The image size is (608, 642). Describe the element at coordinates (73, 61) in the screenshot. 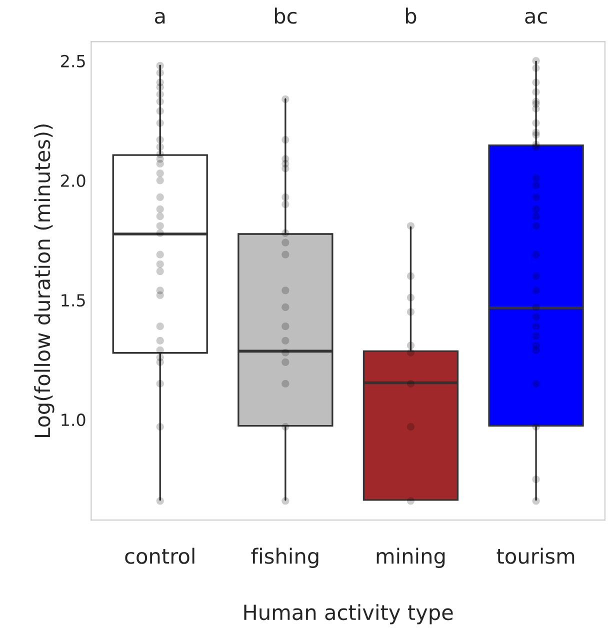

I see `y-tick-label: 2.5` at that location.